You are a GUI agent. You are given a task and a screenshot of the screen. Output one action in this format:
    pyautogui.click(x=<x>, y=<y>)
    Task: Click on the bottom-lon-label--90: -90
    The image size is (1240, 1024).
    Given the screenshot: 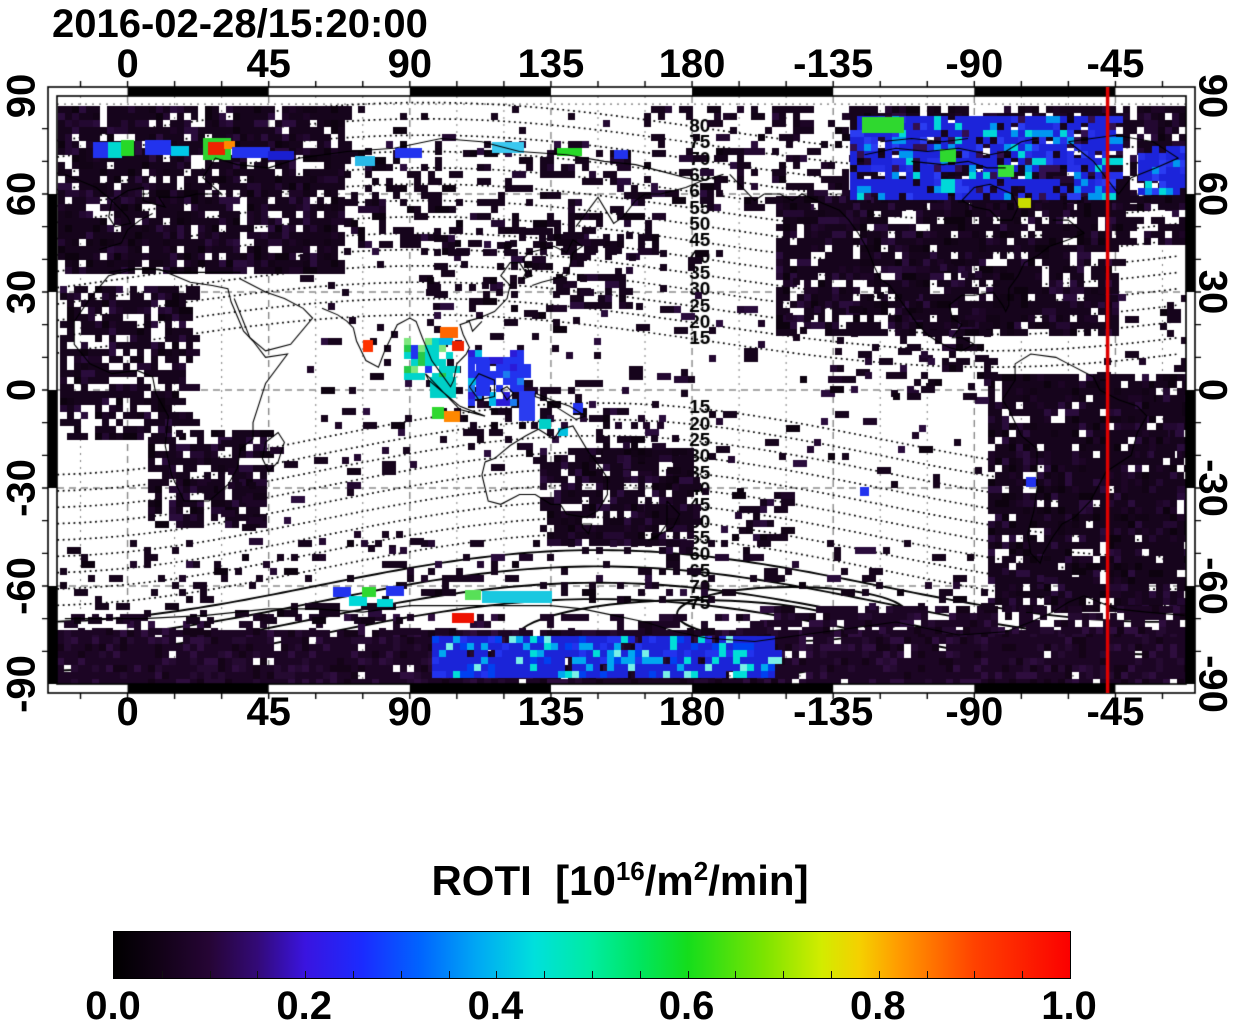 What is the action you would take?
    pyautogui.click(x=974, y=712)
    